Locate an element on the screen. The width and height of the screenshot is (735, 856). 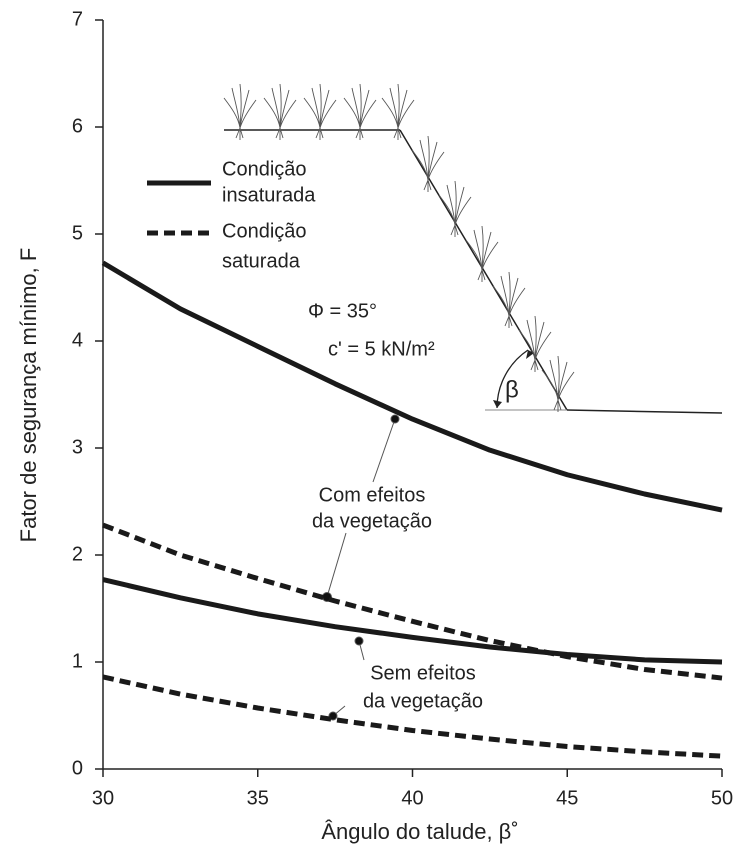
x-tick-label: 30 is located at coordinates (103, 798).